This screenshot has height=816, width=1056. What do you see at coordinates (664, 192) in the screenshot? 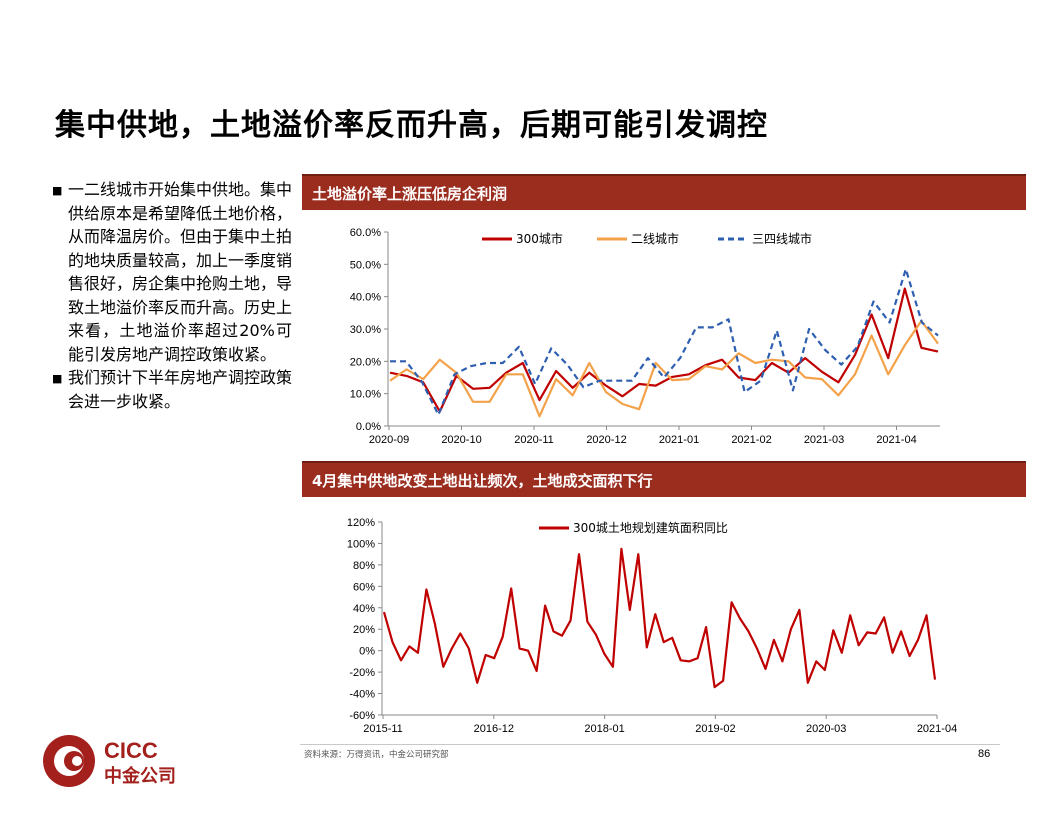
I see `chart1-title: 土地溢价率上涨压低房企利润` at bounding box center [664, 192].